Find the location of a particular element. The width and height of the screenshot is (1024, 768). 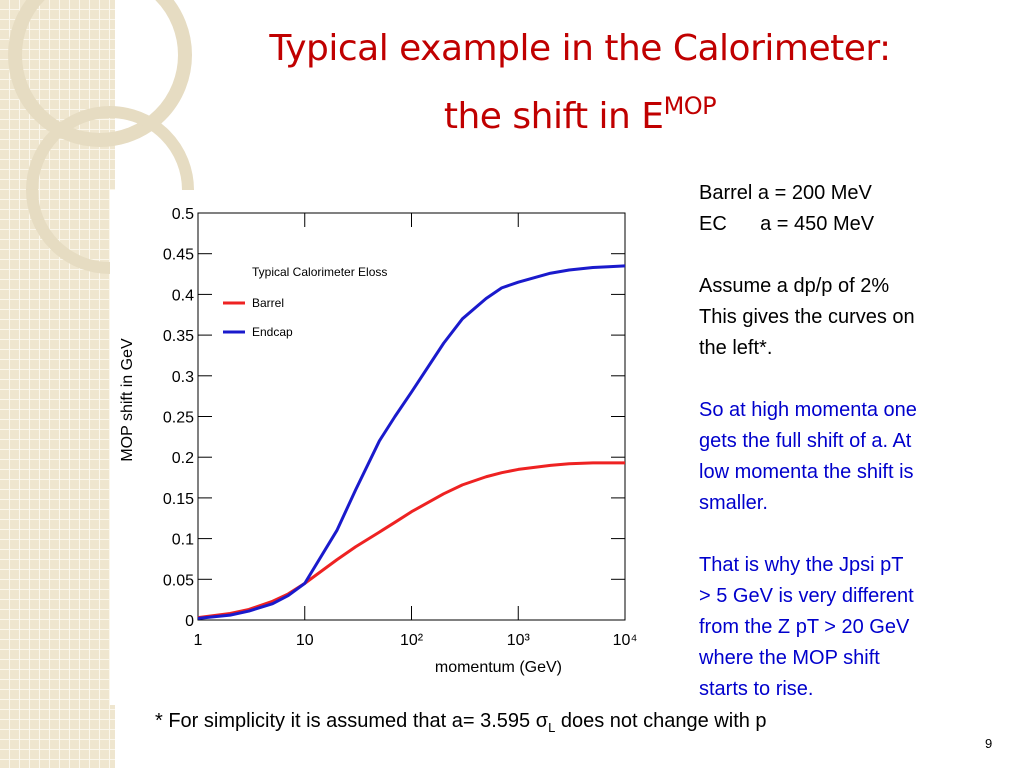

title-line: Typical example in the Calorimeter: is located at coordinates (580, 48).